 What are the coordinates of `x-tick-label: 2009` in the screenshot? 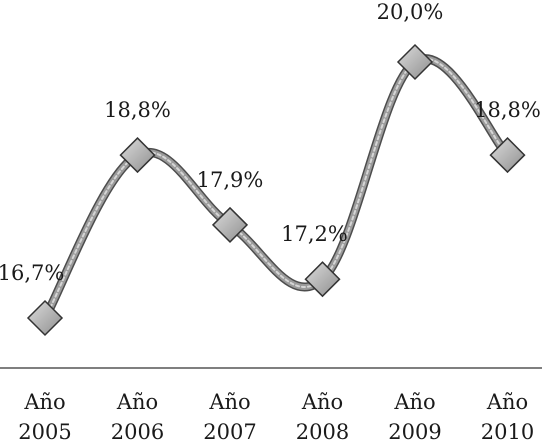 It's located at (414, 431).